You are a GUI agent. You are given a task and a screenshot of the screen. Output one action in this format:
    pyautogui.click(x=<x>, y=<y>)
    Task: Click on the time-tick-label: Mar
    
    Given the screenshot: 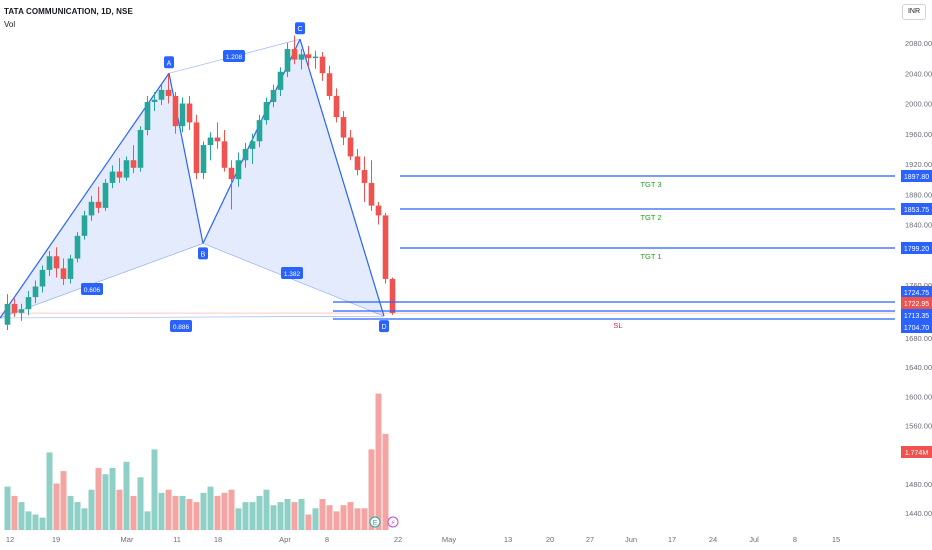 What is the action you would take?
    pyautogui.click(x=127, y=539)
    